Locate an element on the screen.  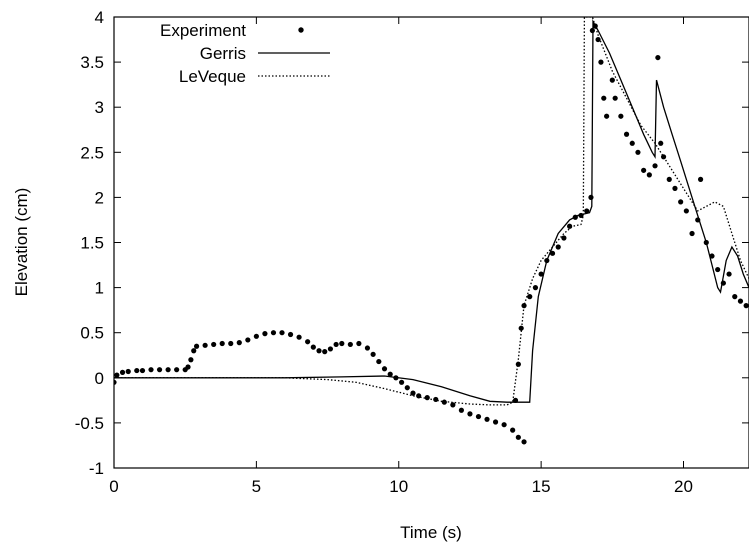
y-tick-label: -1 is located at coordinates (96, 468).